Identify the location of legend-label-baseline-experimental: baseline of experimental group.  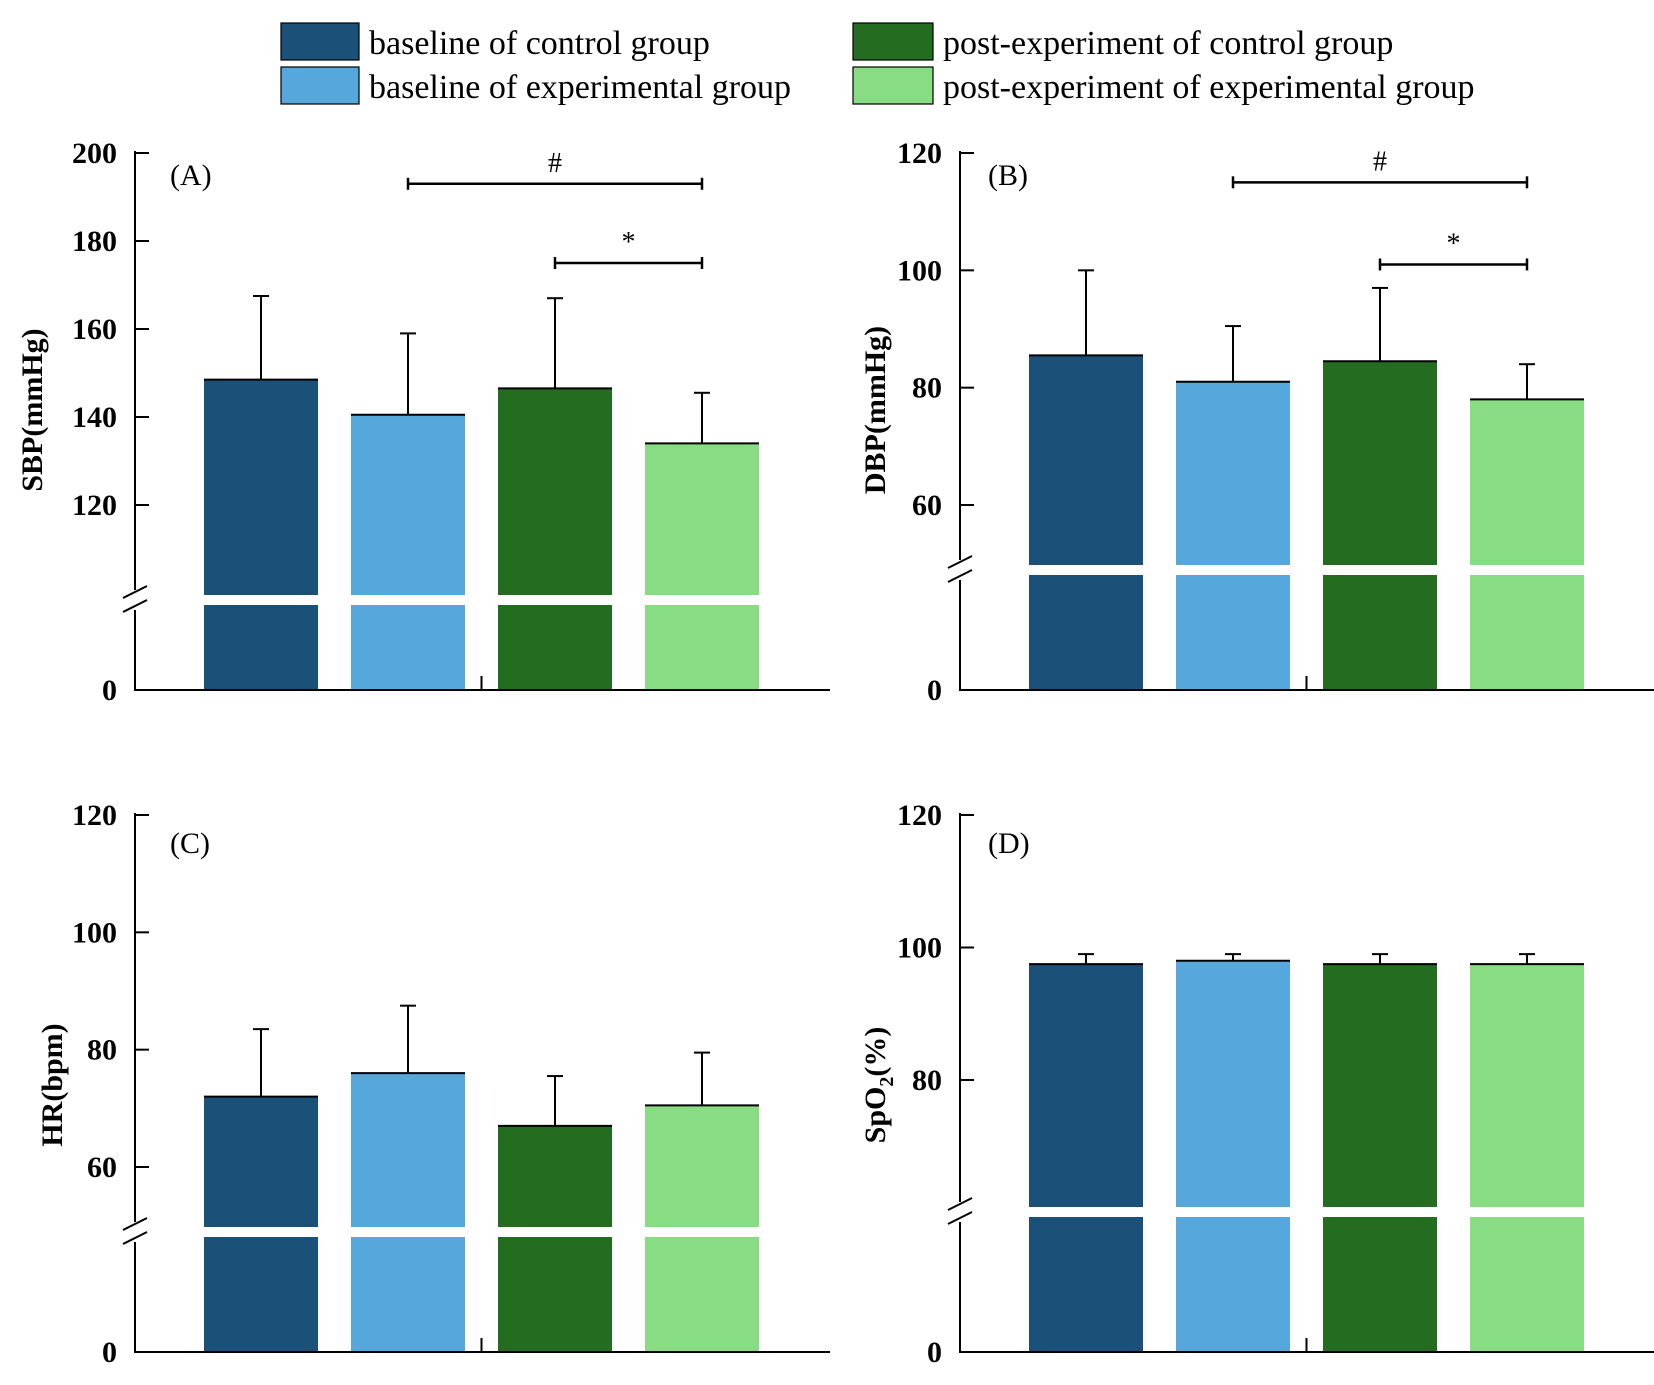
(580, 87).